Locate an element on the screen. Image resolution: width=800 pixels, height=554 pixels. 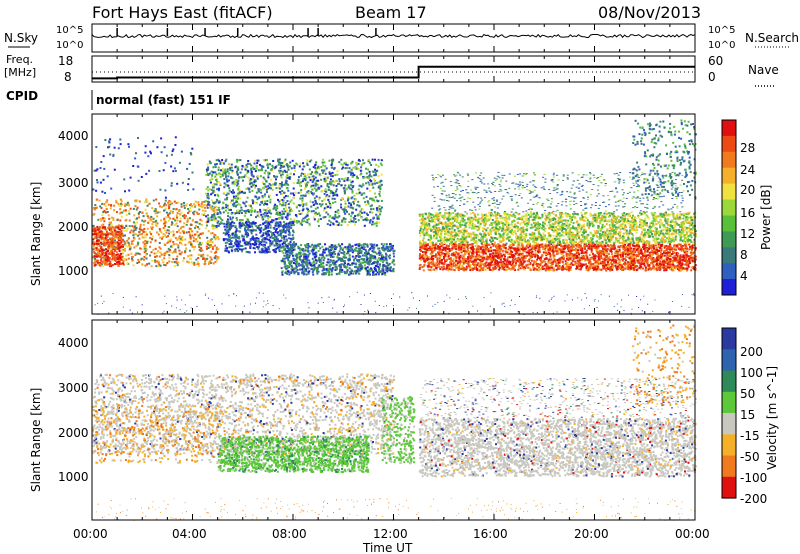
nave-tick-top: 60 is located at coordinates (715, 61).